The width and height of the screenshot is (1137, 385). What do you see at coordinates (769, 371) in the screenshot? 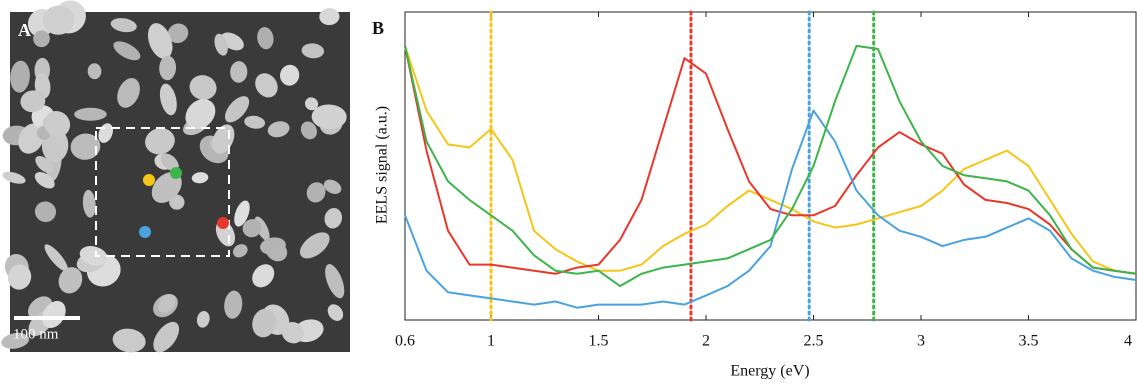
I see `x-axis-label: Energy (eV)` at bounding box center [769, 371].